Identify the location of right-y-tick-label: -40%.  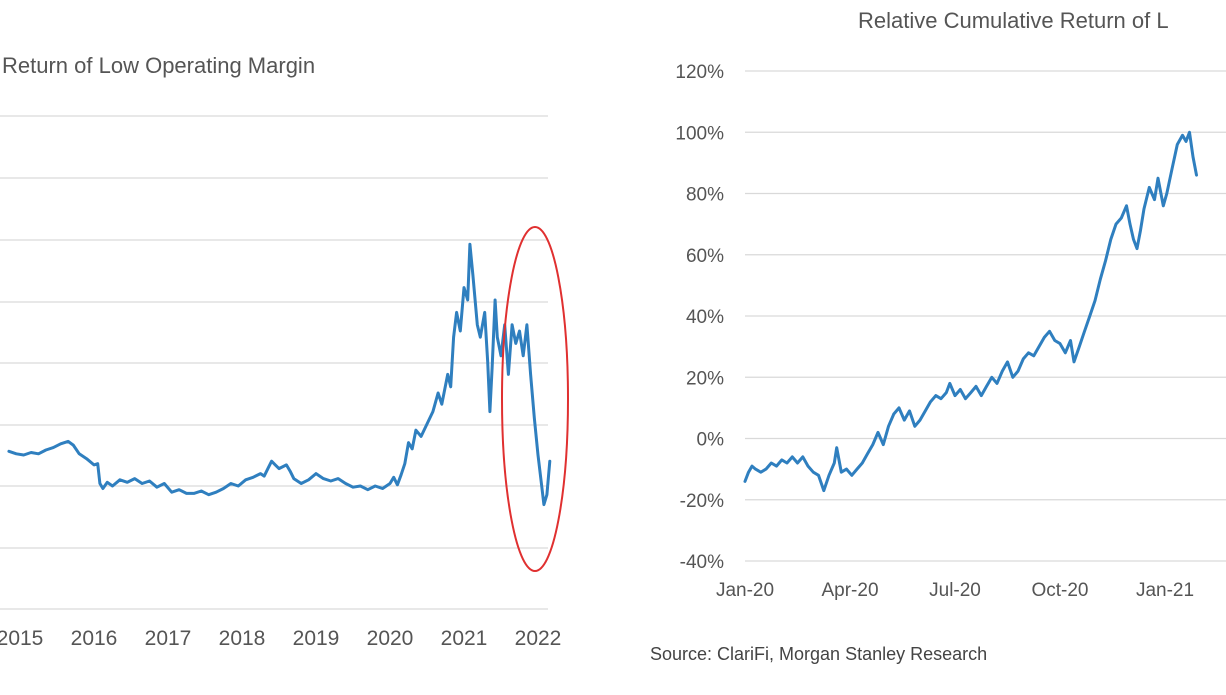
(702, 562).